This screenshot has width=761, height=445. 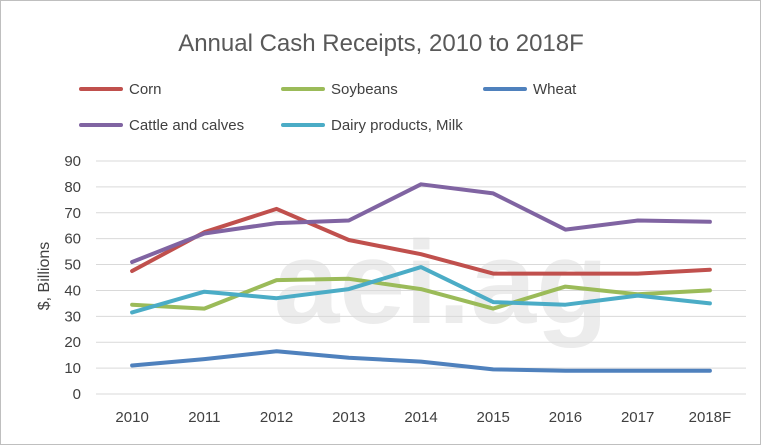 I want to click on y-tick-label: 20, so click(x=72, y=342).